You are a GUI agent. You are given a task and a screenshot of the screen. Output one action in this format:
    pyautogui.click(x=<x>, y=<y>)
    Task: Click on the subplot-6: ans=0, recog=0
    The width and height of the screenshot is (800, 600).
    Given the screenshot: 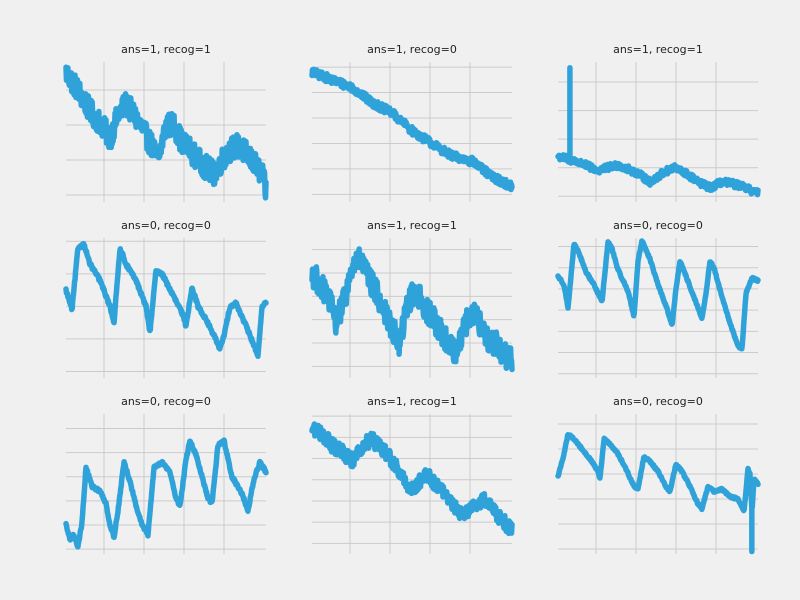 What is the action you would take?
    pyautogui.click(x=658, y=298)
    